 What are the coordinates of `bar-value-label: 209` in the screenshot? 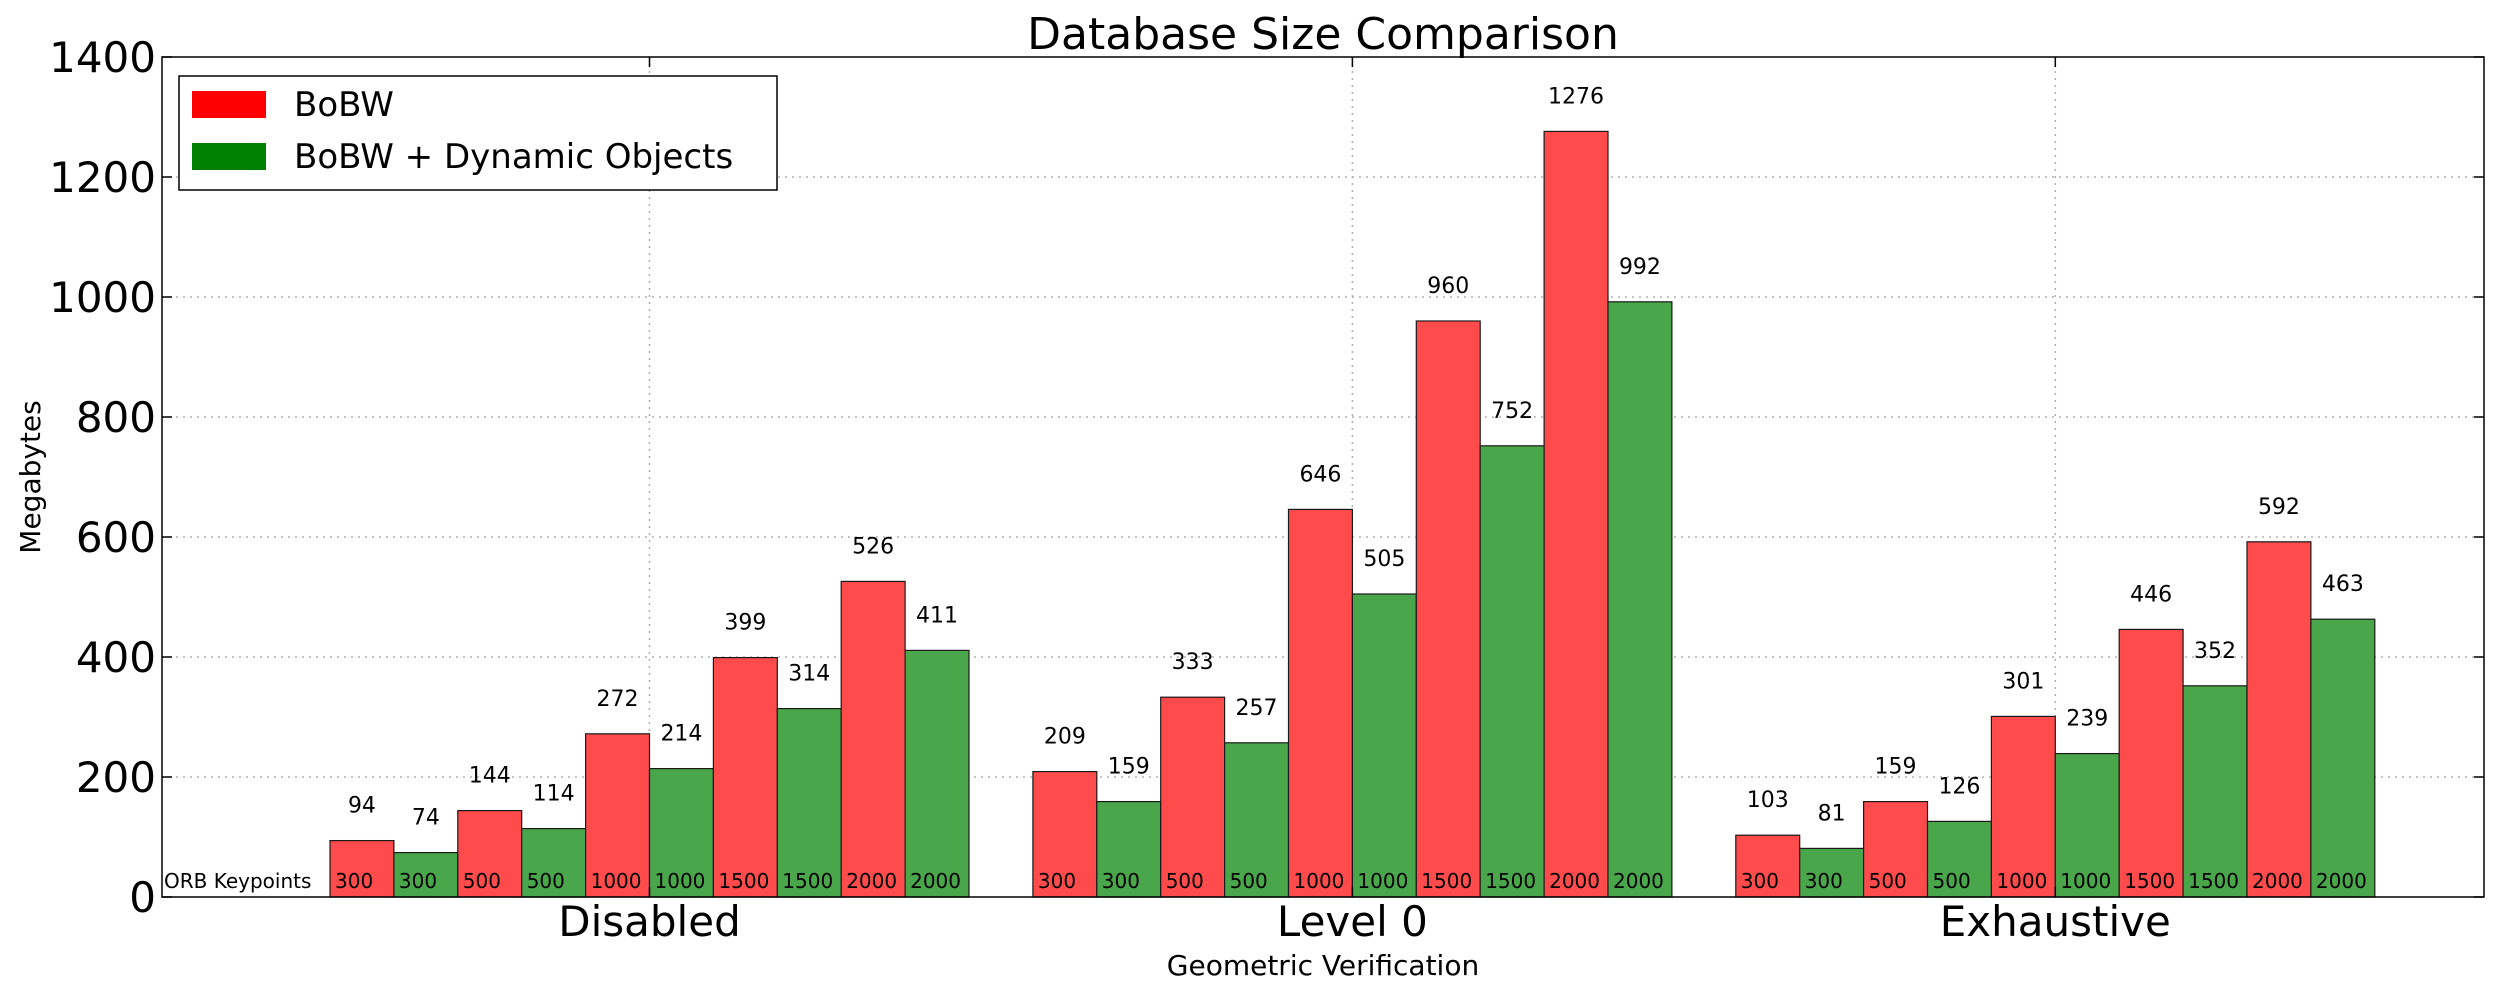 It's located at (1065, 737).